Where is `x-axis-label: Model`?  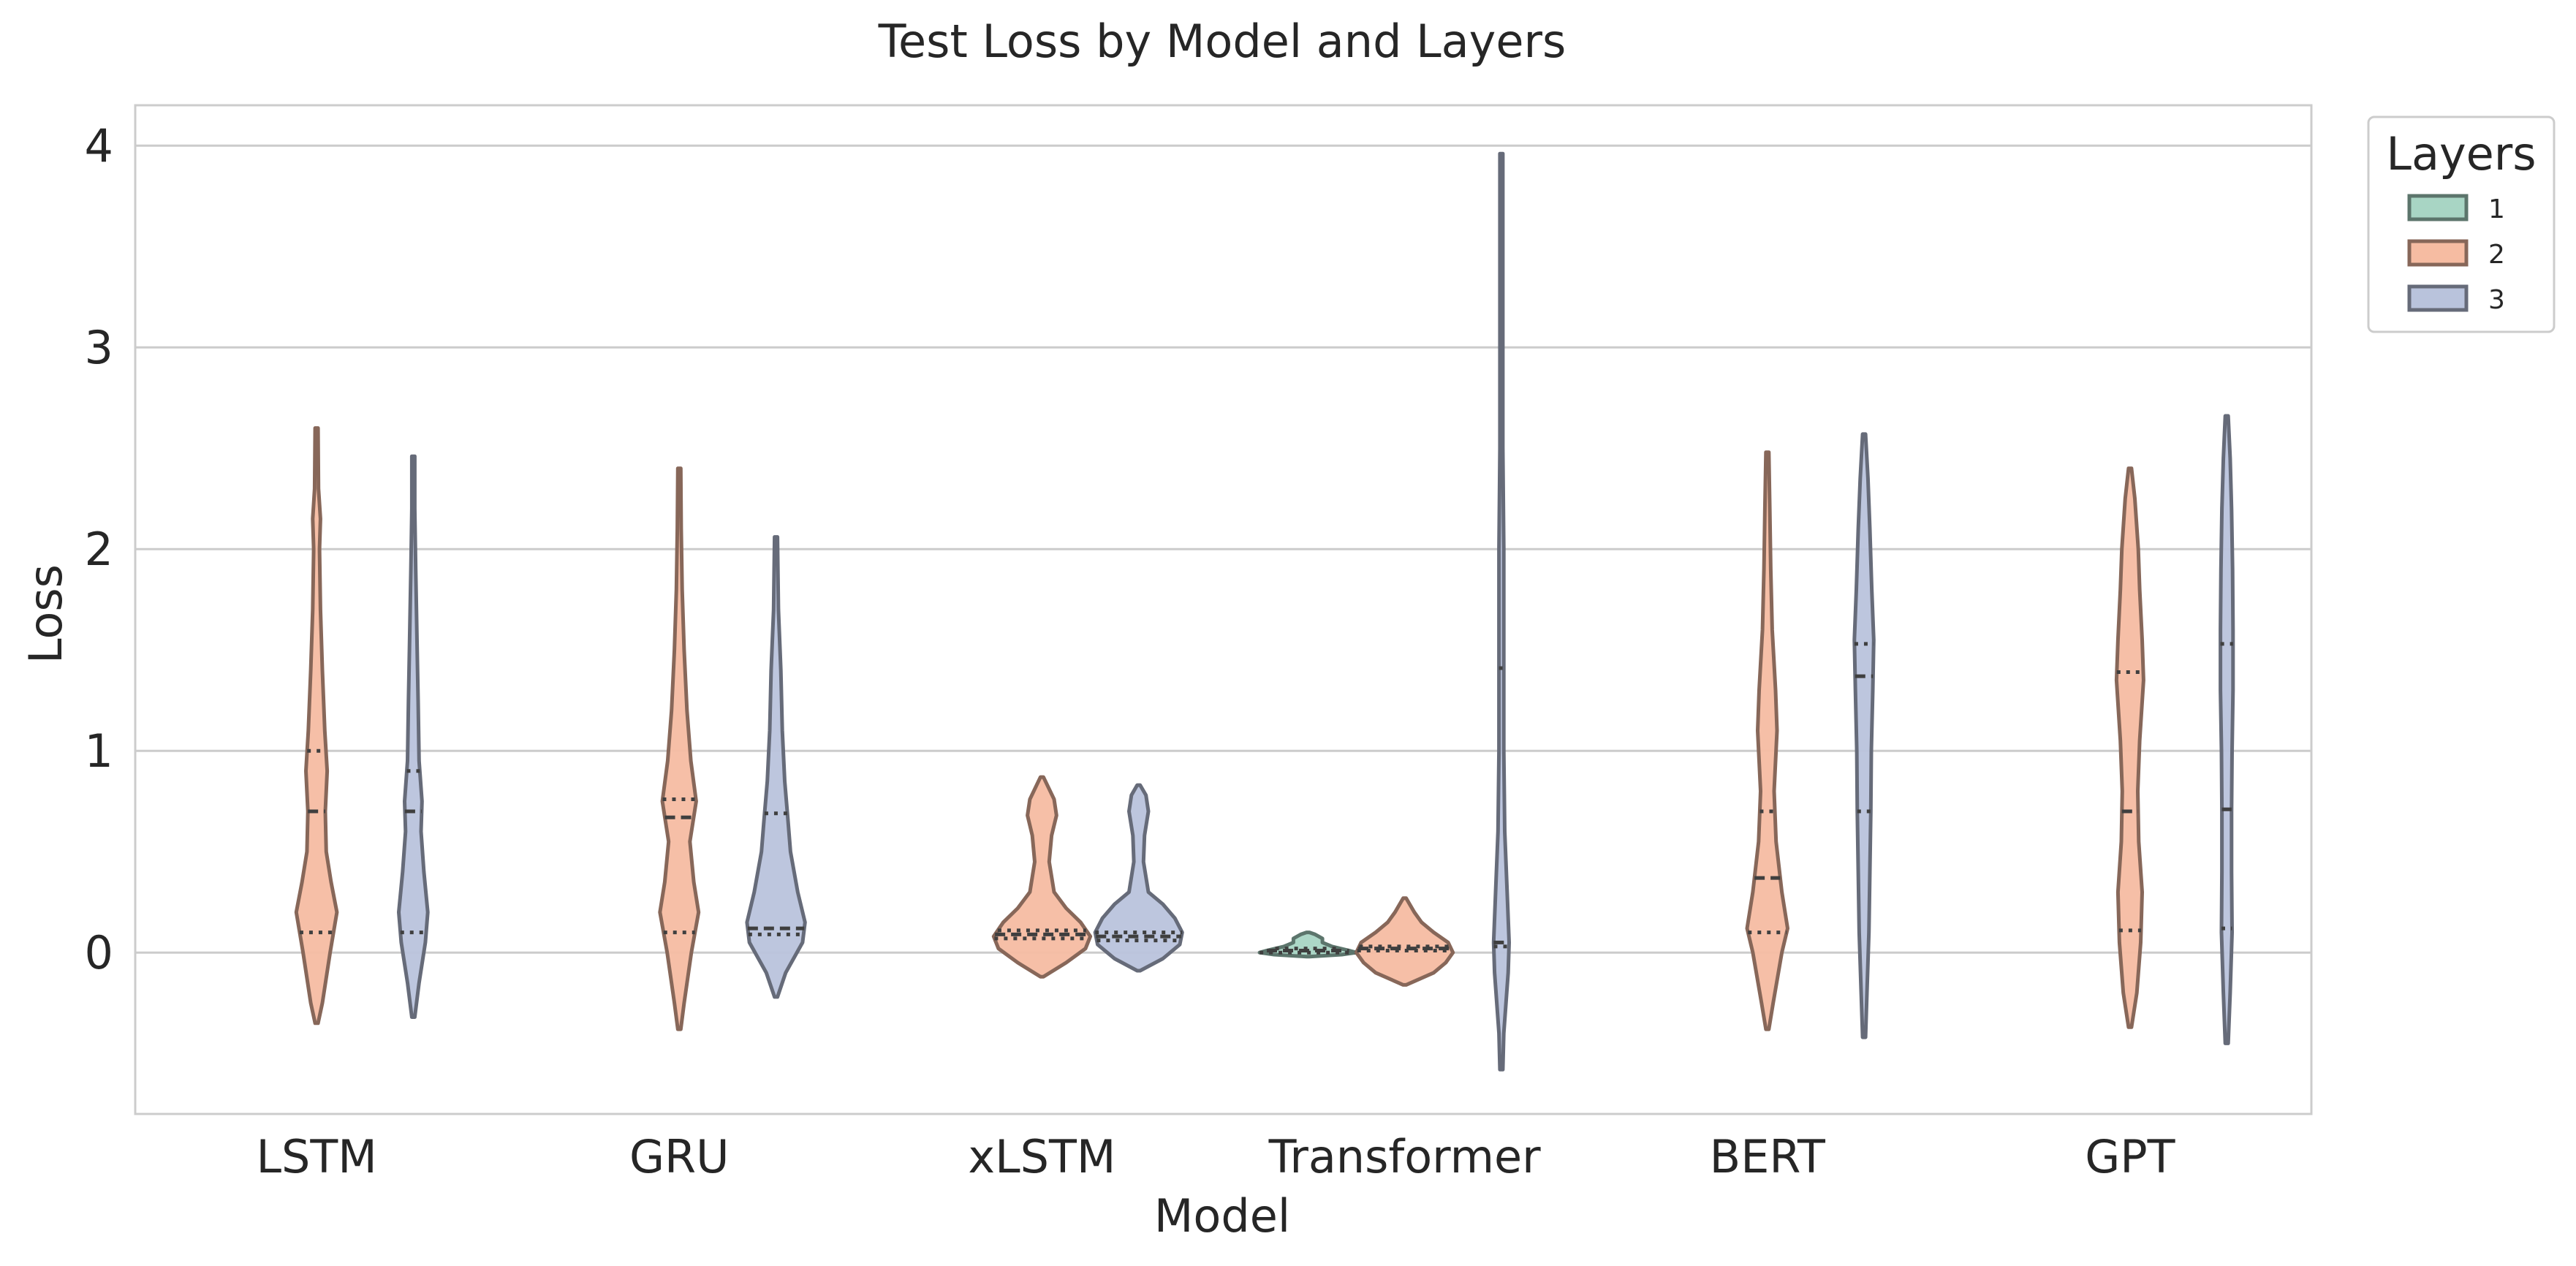 x-axis-label: Model is located at coordinates (1222, 1216).